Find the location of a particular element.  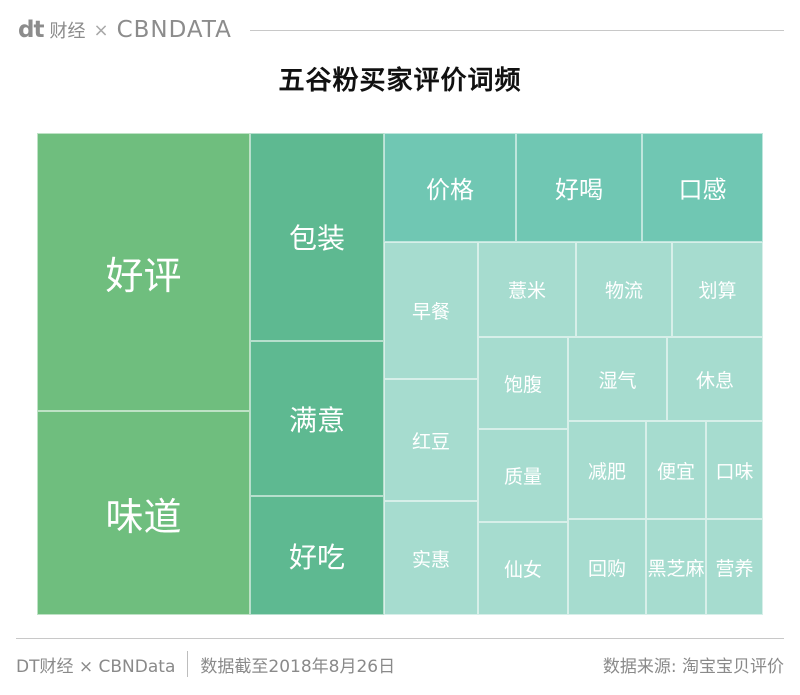

treemap-cell: 满意 is located at coordinates (317, 418).